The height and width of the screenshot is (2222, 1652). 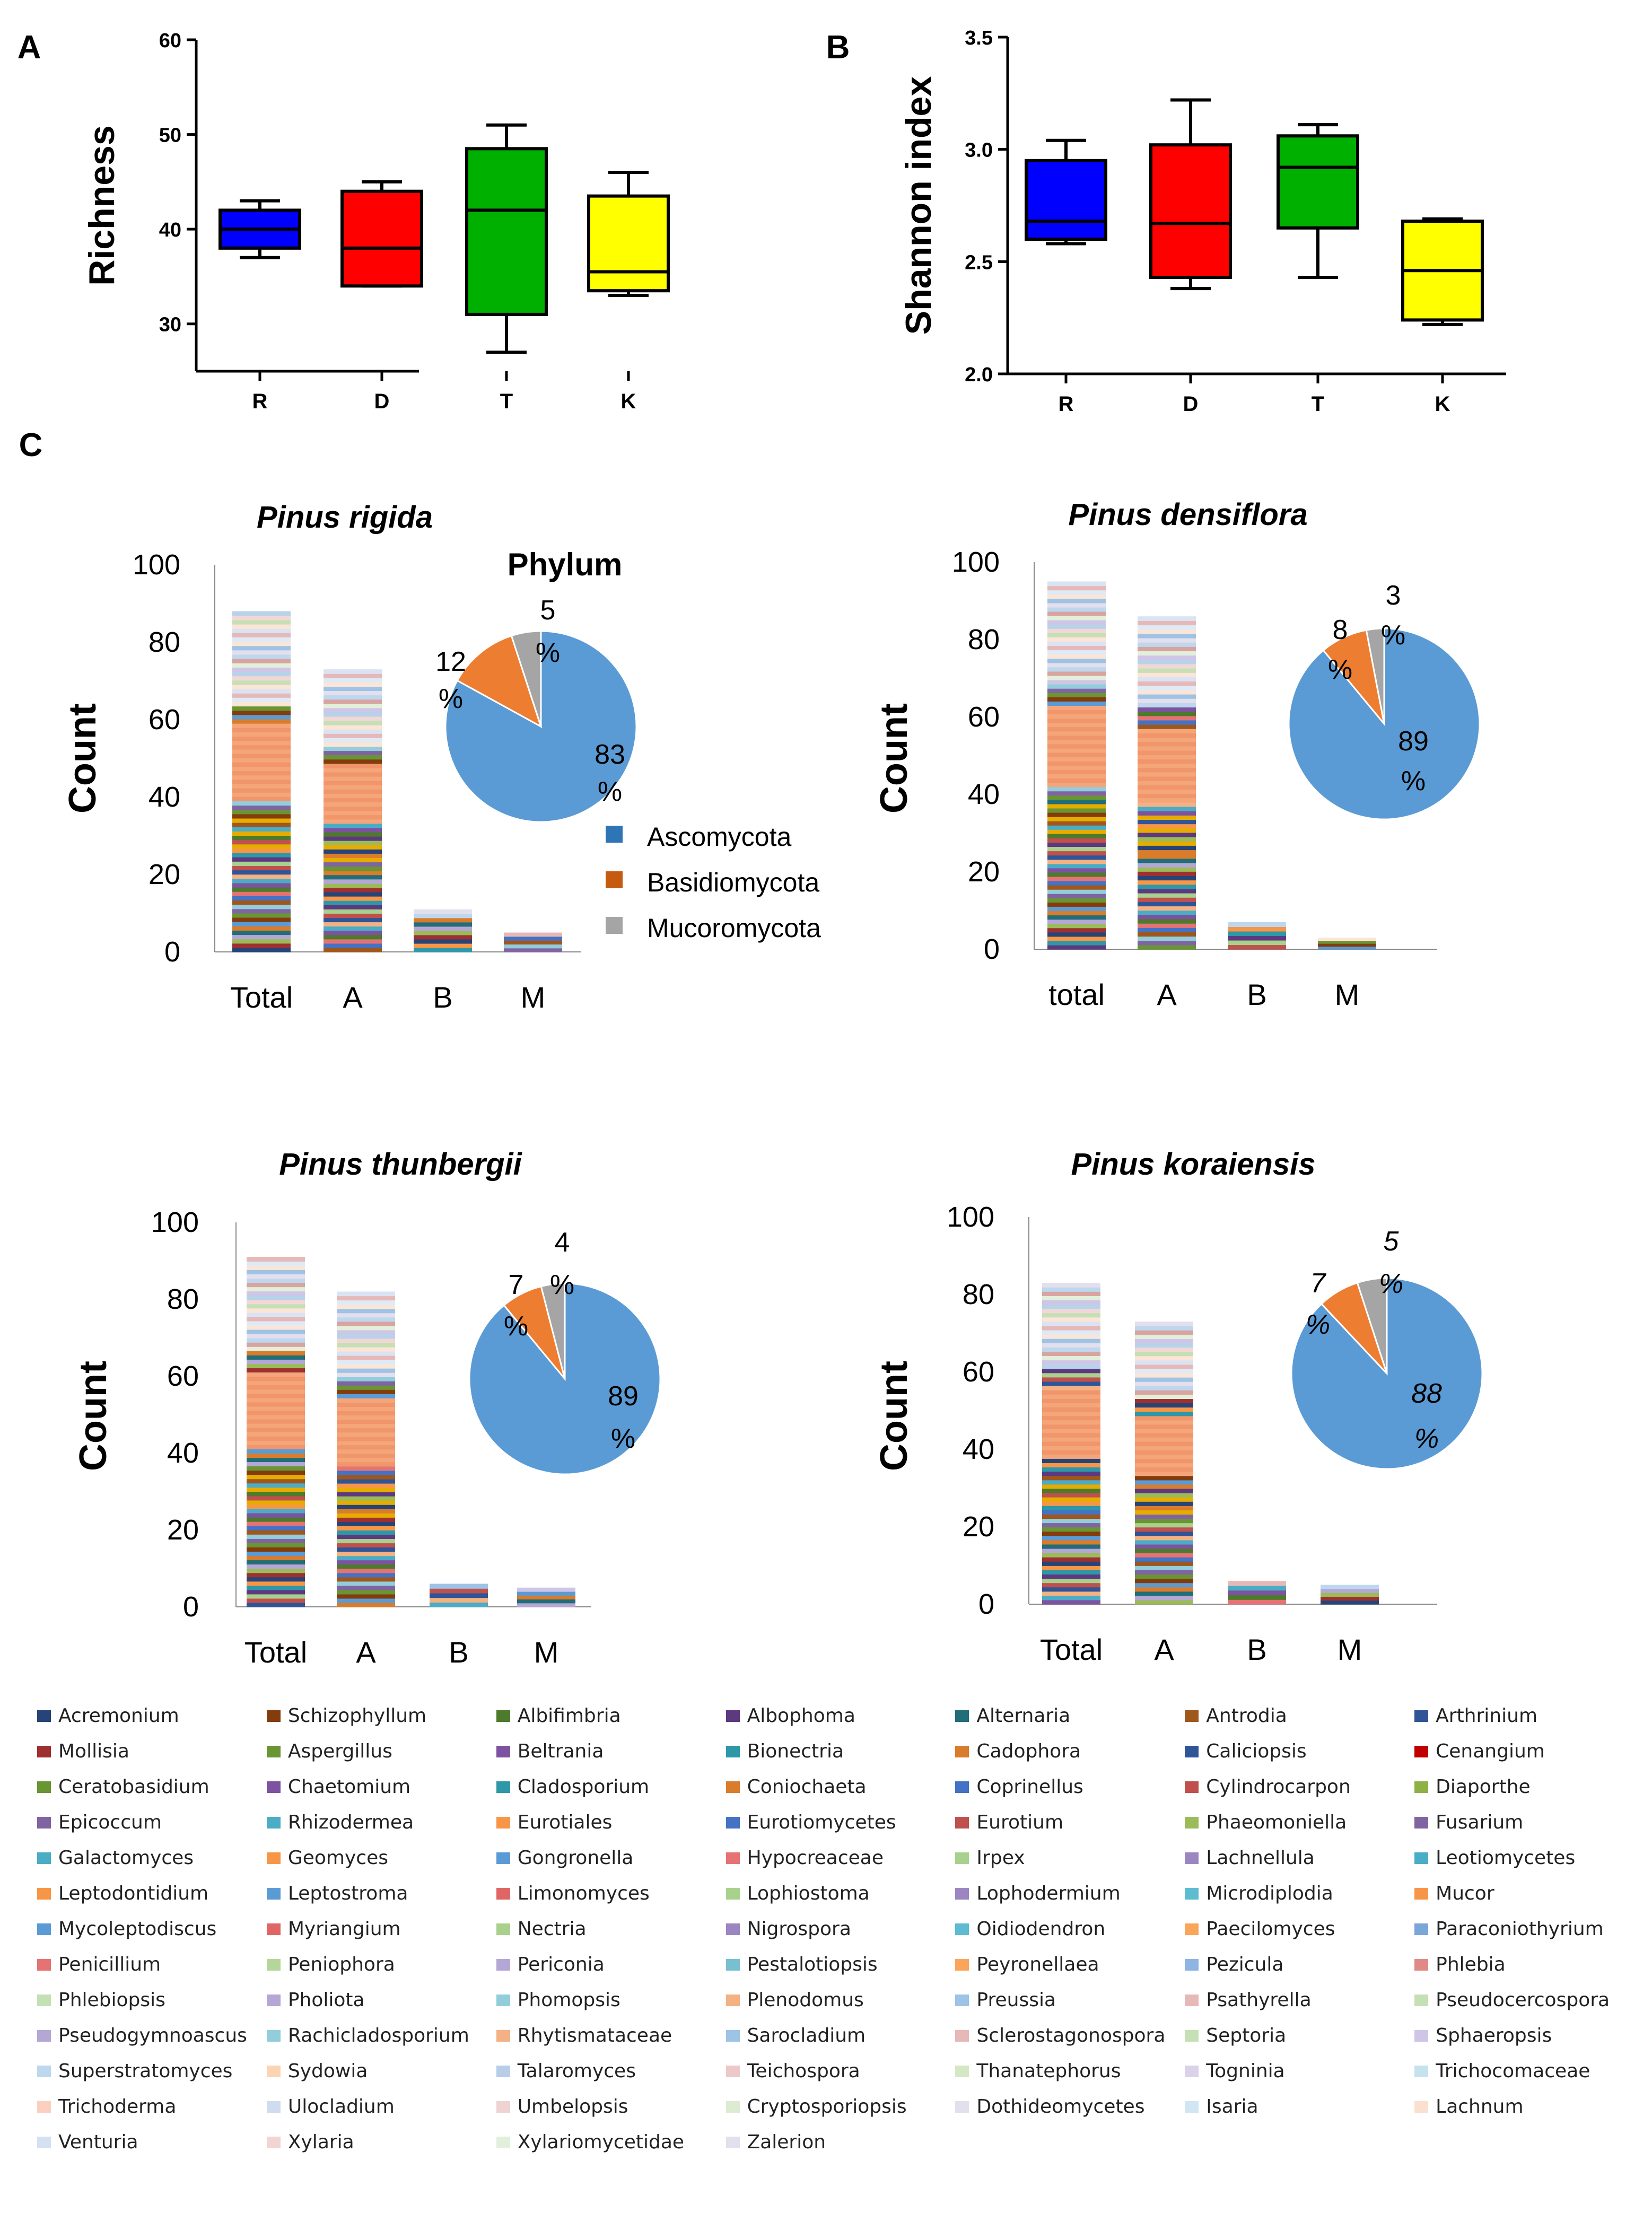 What do you see at coordinates (379, 2107) in the screenshot?
I see `legend-item: Ulocladium` at bounding box center [379, 2107].